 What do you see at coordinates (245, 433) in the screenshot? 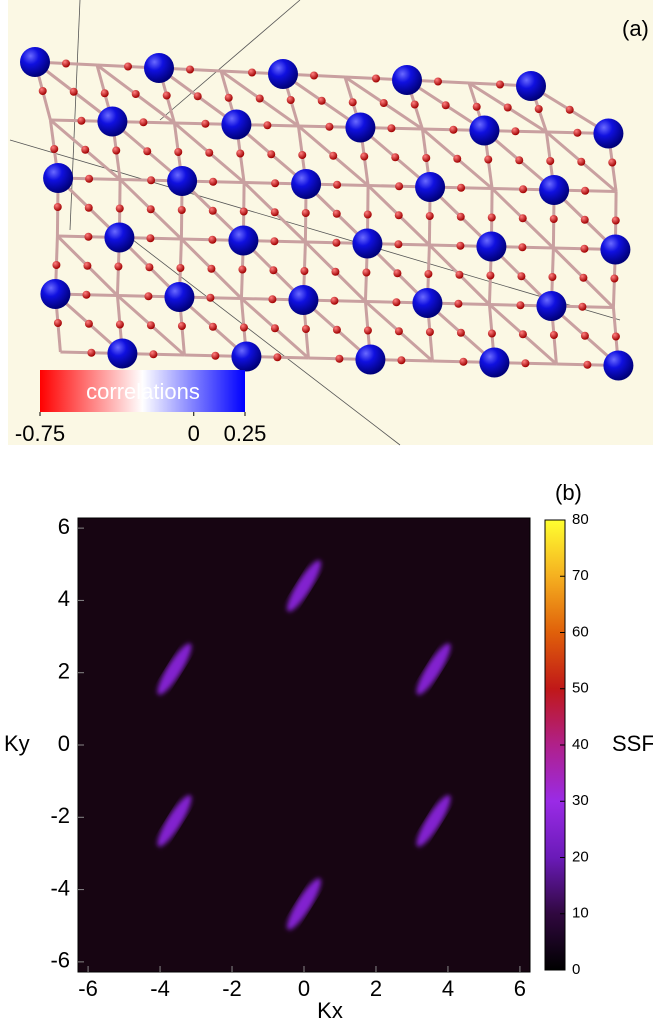
I see `colorbar-tick-label: 0.25` at bounding box center [245, 433].